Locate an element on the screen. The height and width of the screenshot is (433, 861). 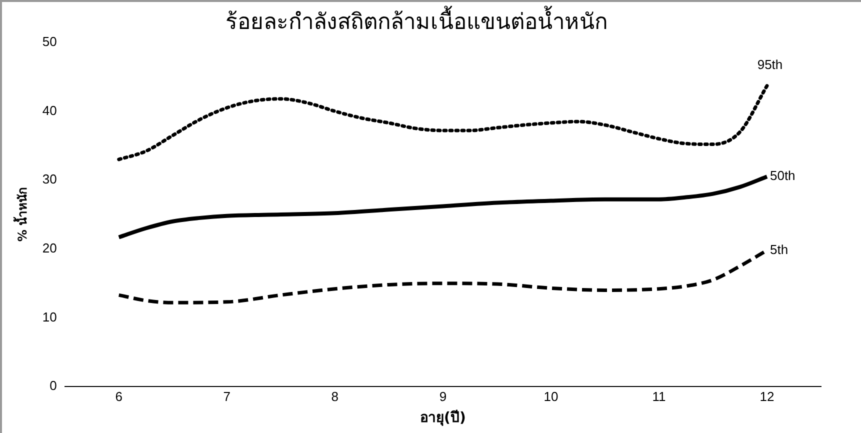
y-tick-label: 20 is located at coordinates (49, 248).